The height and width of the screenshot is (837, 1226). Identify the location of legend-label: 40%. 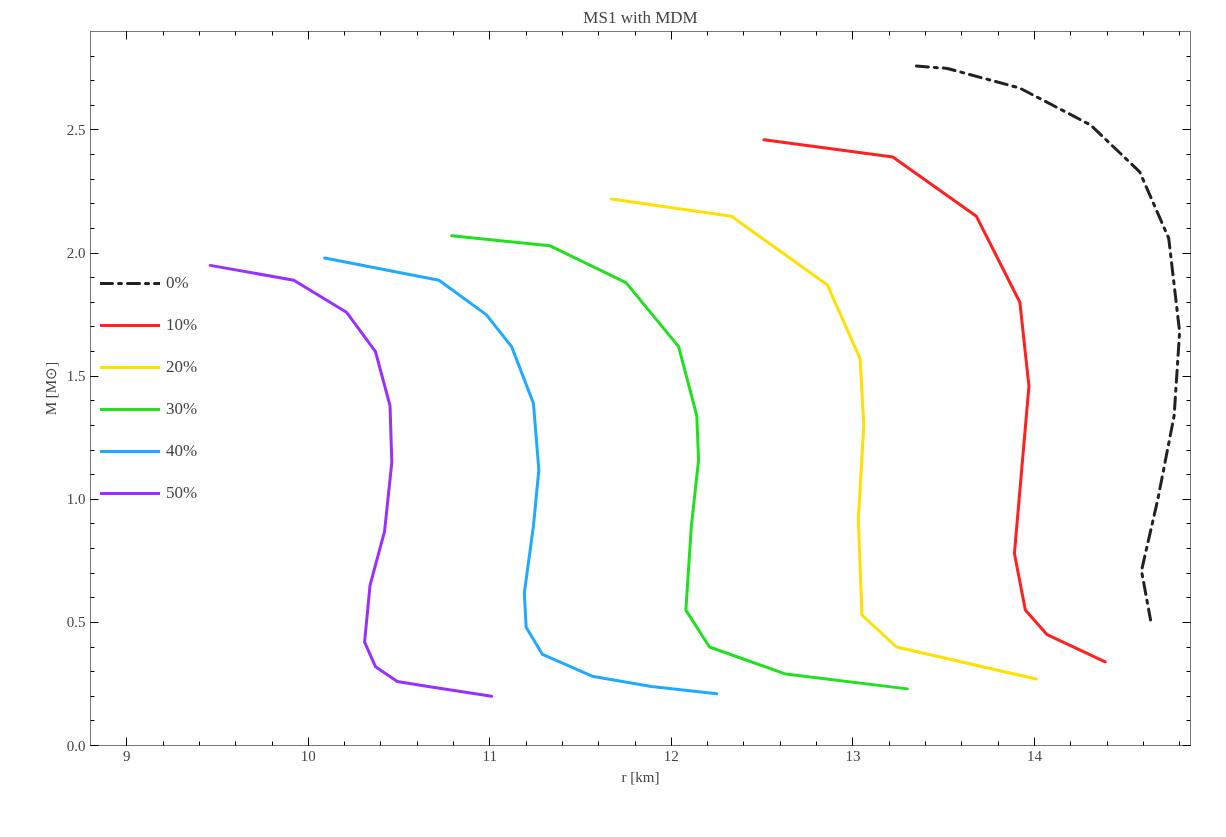
(182, 451).